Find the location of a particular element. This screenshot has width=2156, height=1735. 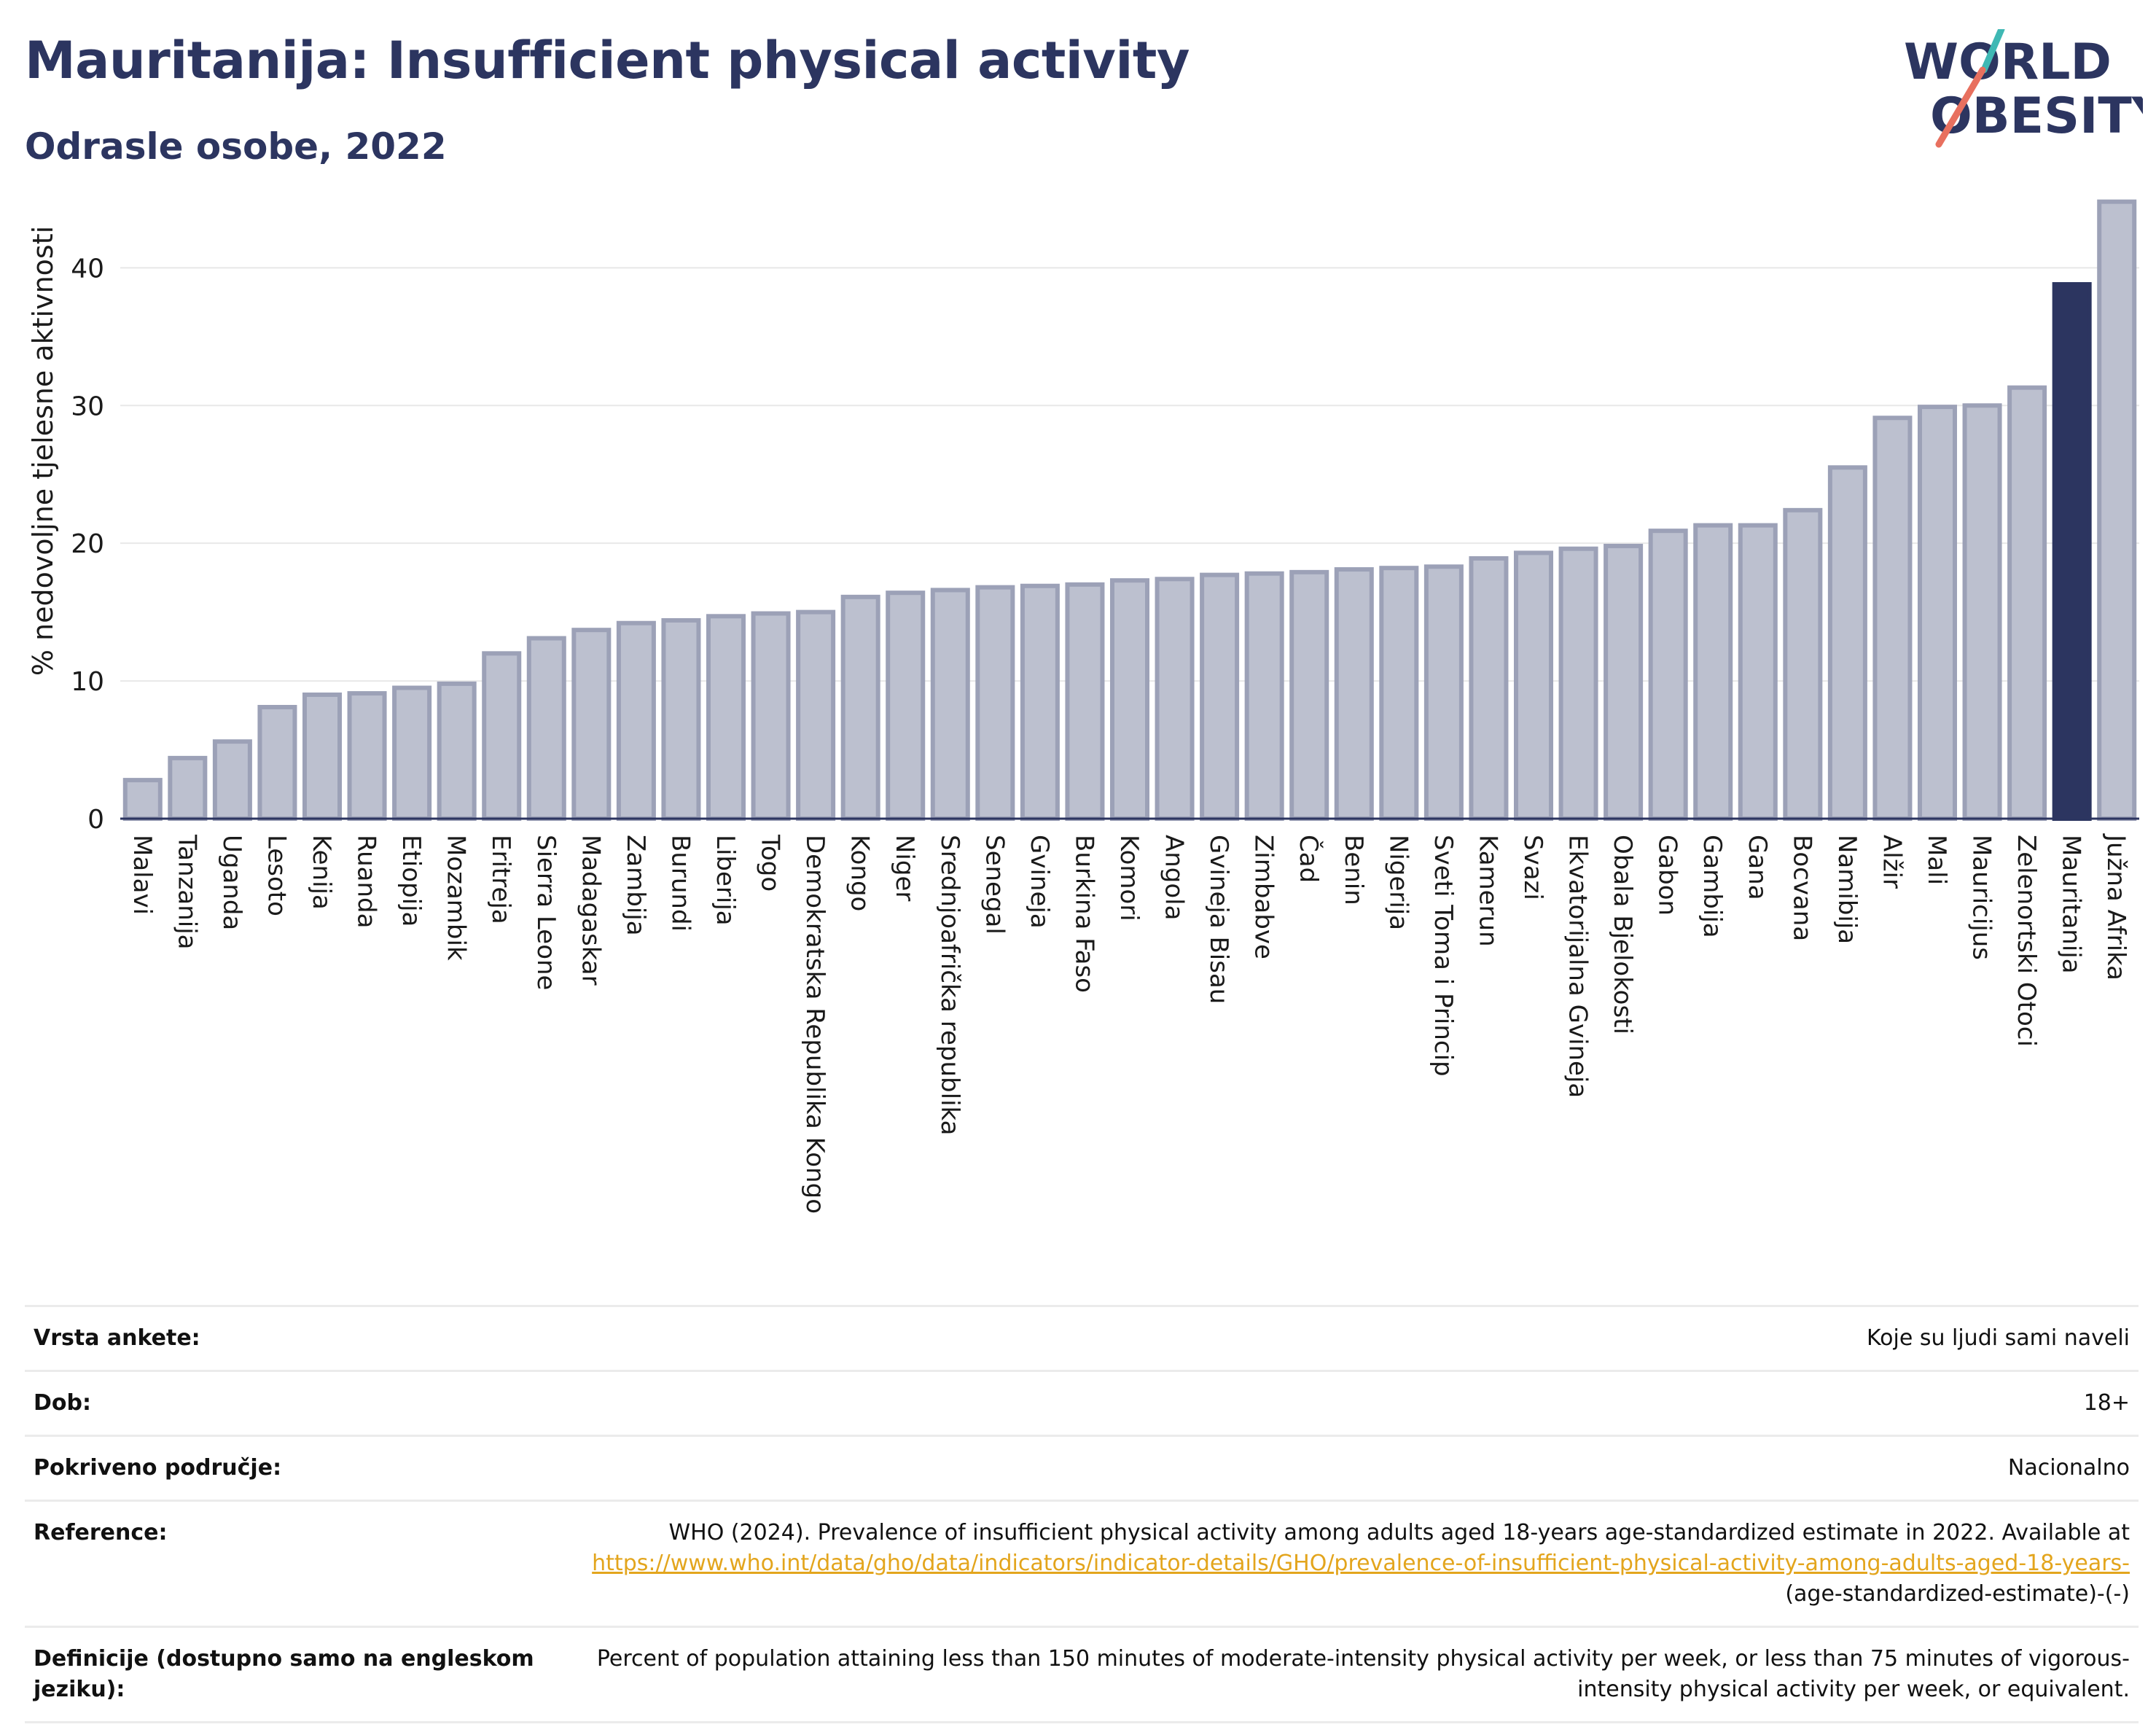

bar-madagaskar is located at coordinates (592, 725).